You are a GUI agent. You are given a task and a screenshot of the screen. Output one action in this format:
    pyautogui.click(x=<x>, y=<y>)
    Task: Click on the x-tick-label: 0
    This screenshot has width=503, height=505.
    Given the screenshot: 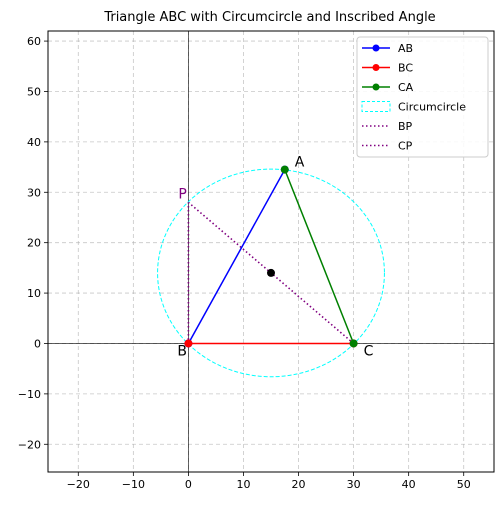 What is the action you would take?
    pyautogui.click(x=188, y=484)
    